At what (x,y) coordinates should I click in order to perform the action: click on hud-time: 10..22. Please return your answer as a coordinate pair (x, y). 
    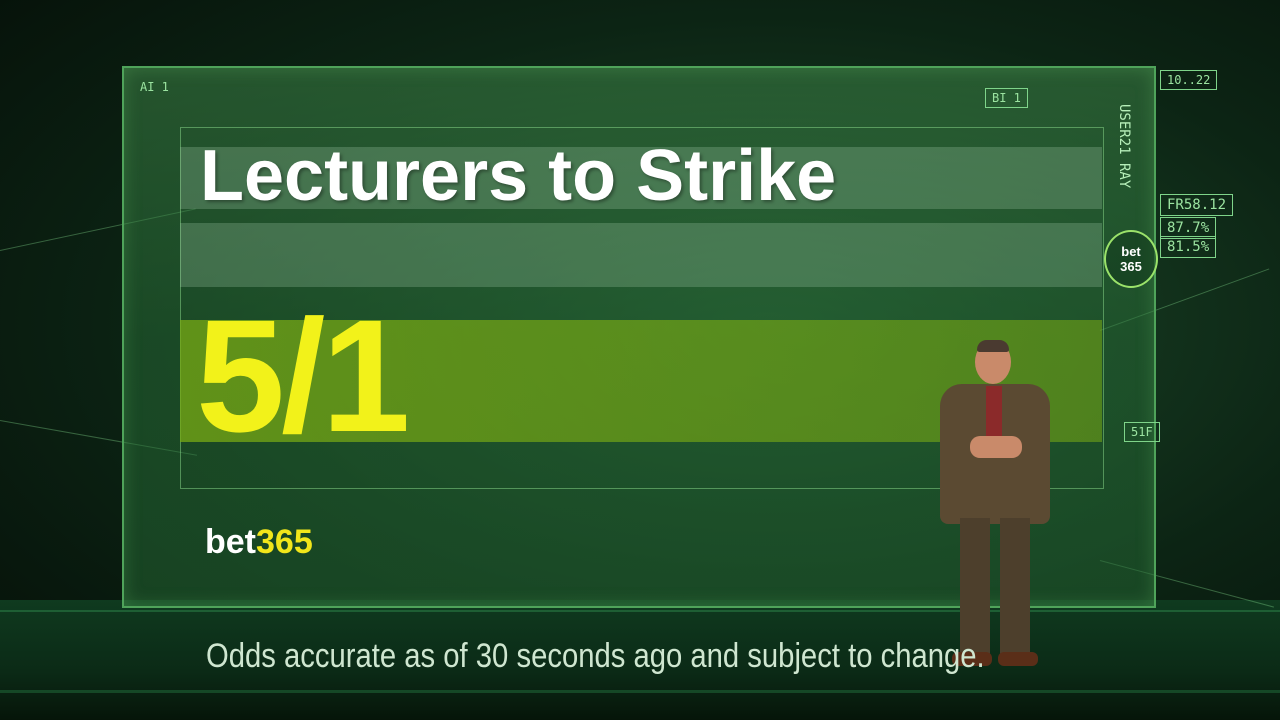
    Looking at the image, I should click on (1189, 80).